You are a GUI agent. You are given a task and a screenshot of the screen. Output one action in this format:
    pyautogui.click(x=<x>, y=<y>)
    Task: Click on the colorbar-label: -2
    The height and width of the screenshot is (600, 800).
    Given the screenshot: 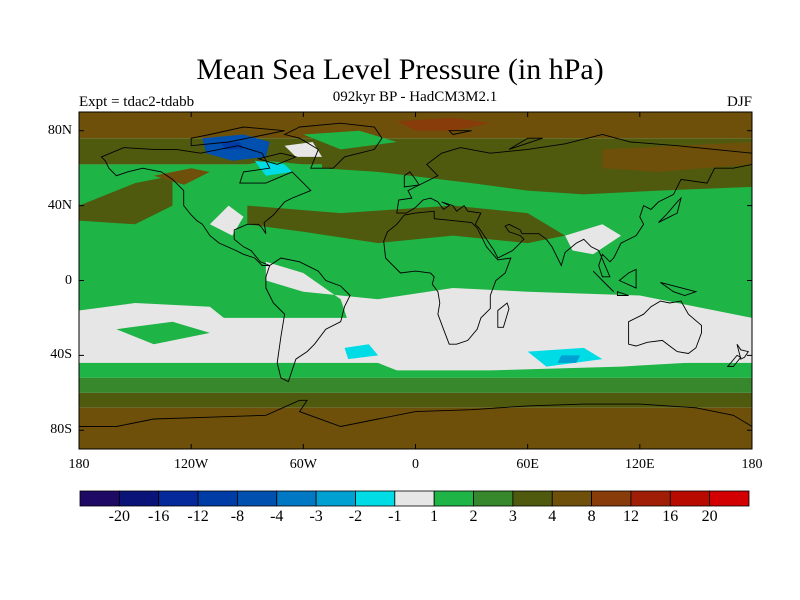 What is the action you would take?
    pyautogui.click(x=355, y=516)
    